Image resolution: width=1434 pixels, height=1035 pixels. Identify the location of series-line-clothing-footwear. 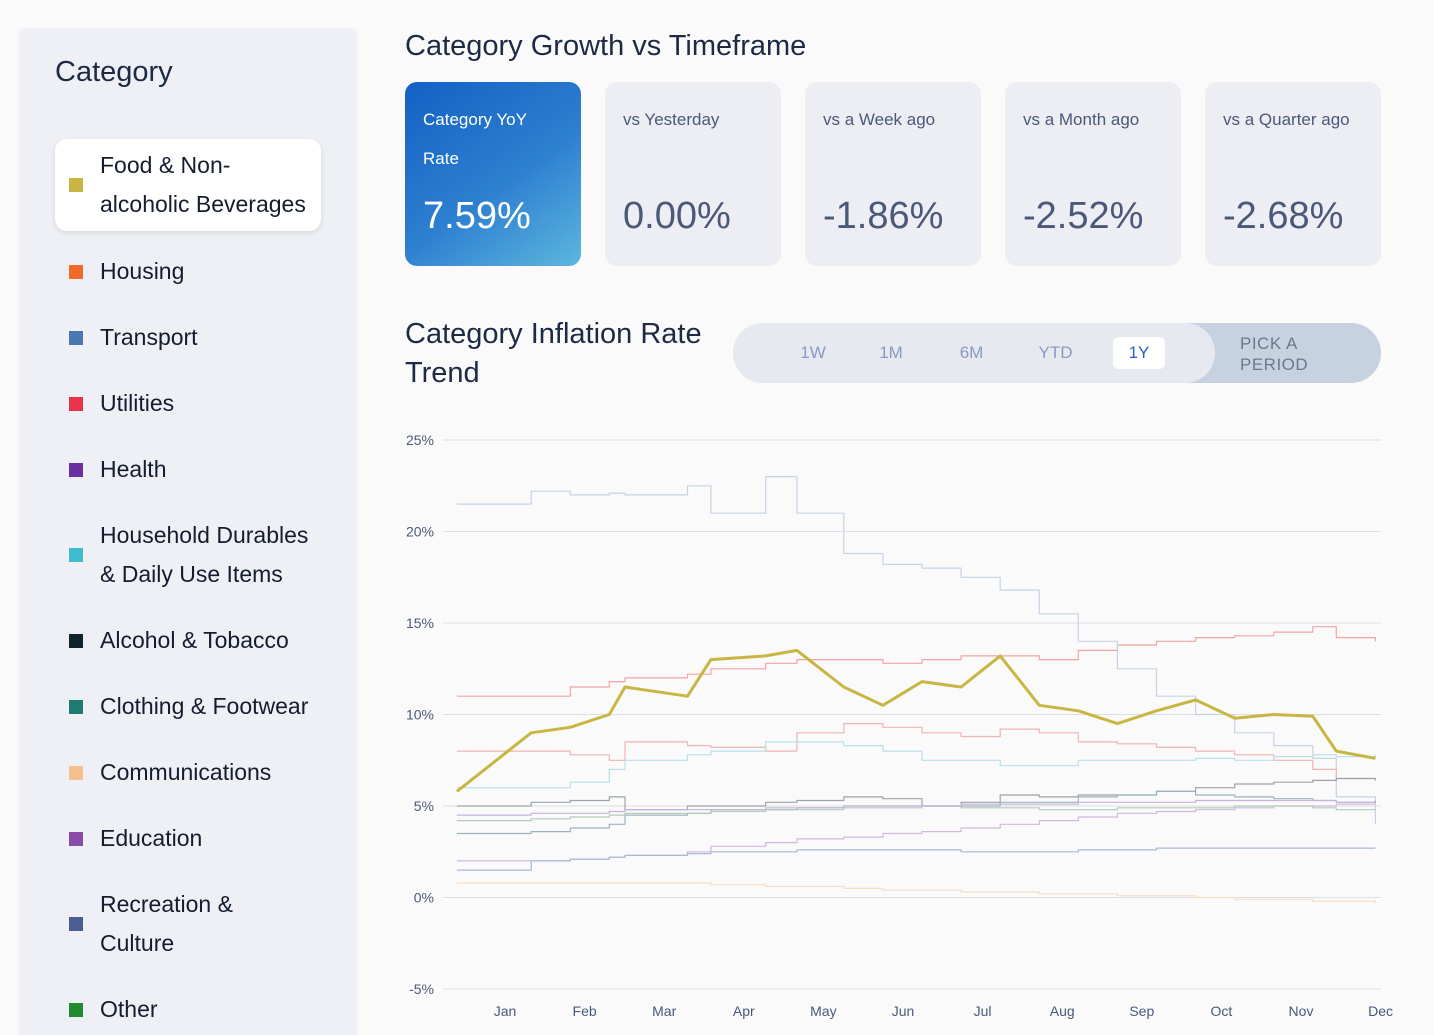
(916, 812).